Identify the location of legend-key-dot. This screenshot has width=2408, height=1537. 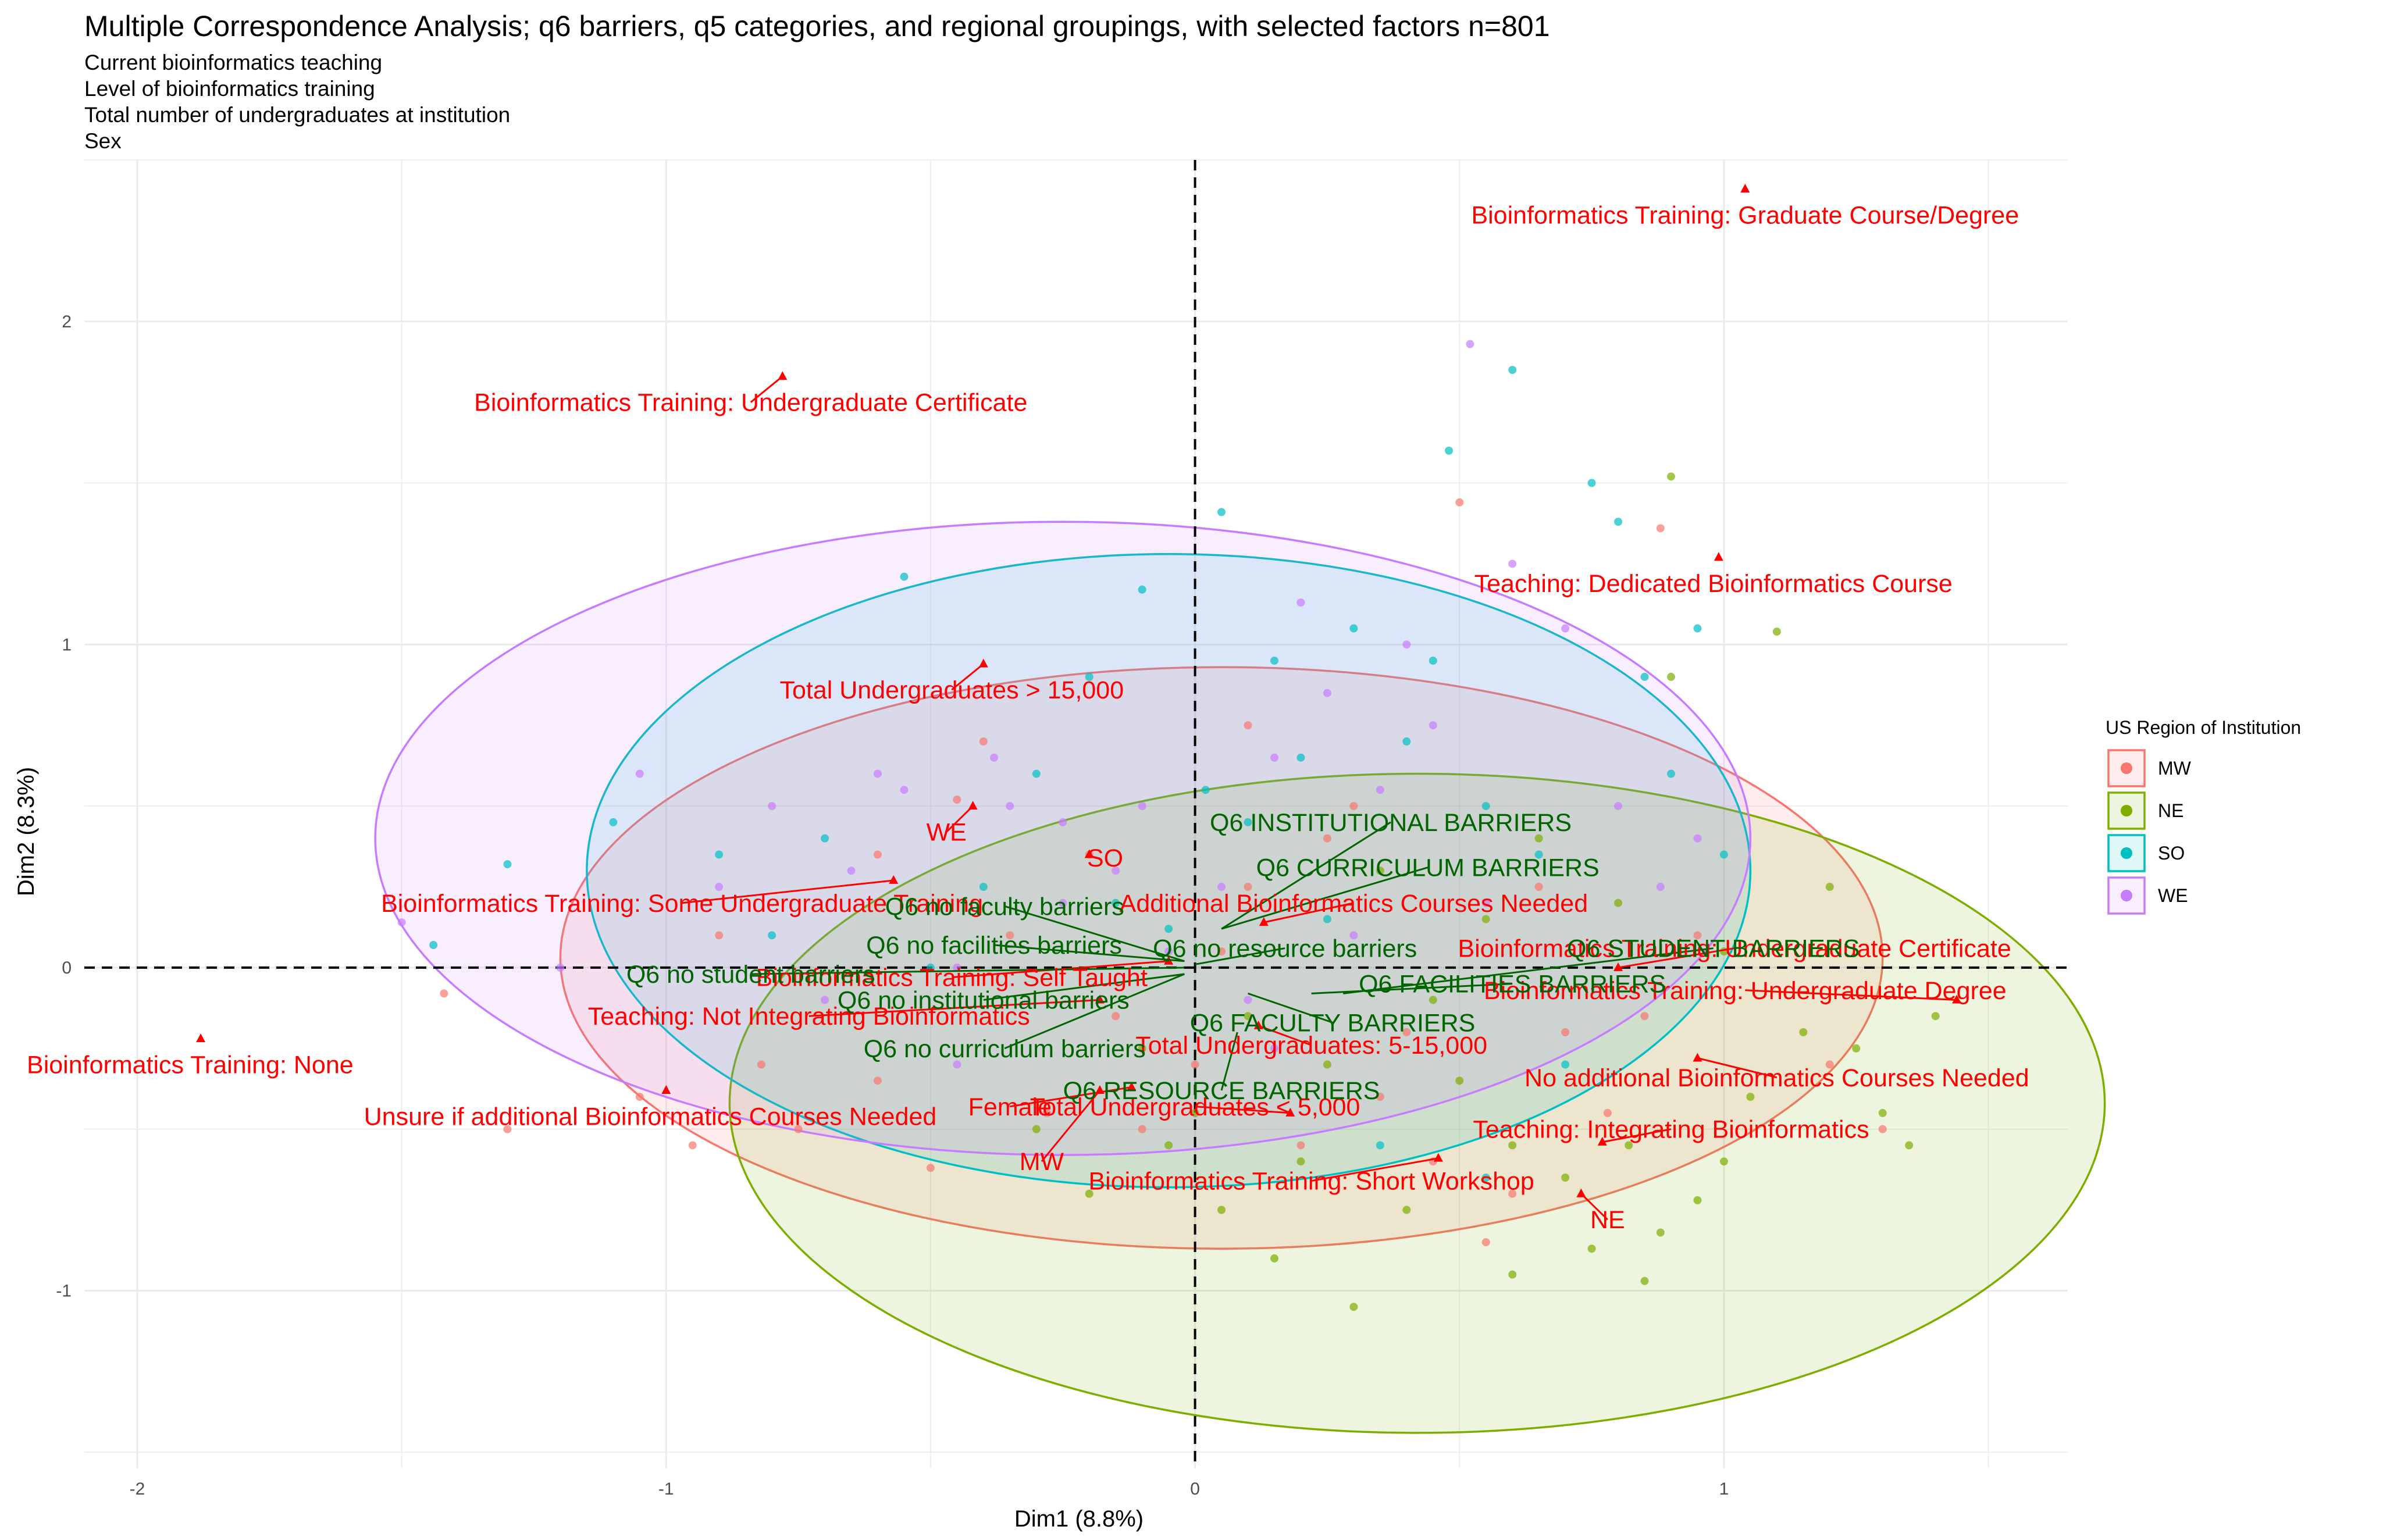
(2126, 853).